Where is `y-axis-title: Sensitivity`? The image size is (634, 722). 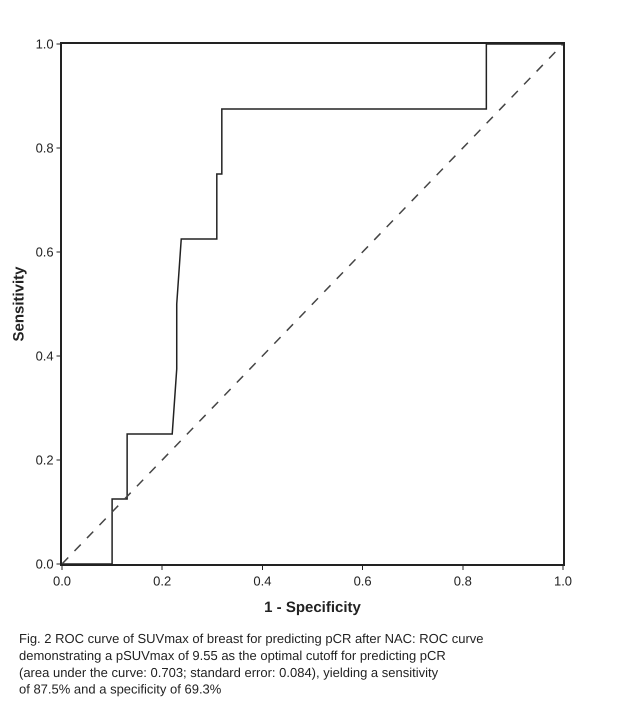
y-axis-title: Sensitivity is located at coordinates (19, 304).